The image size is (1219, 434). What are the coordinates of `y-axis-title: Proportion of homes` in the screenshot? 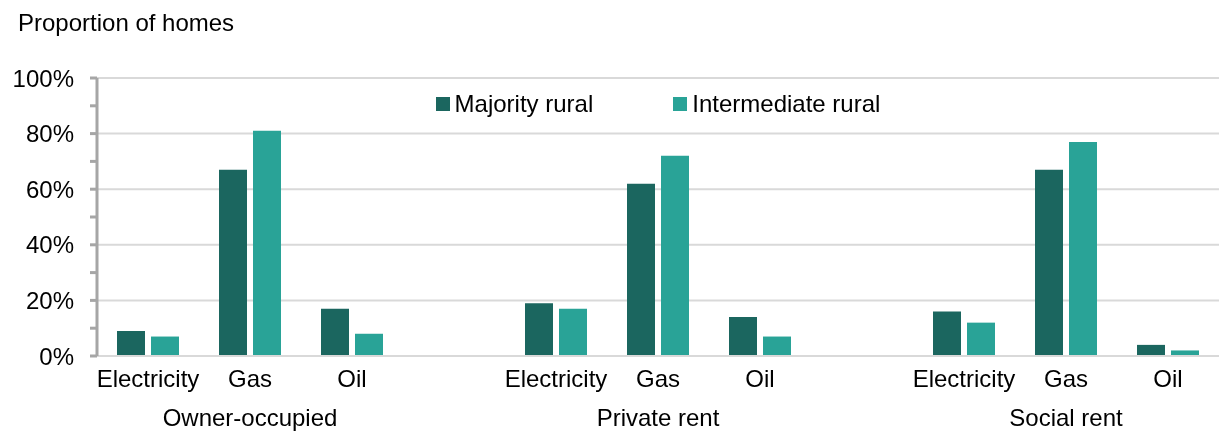 It's located at (126, 23).